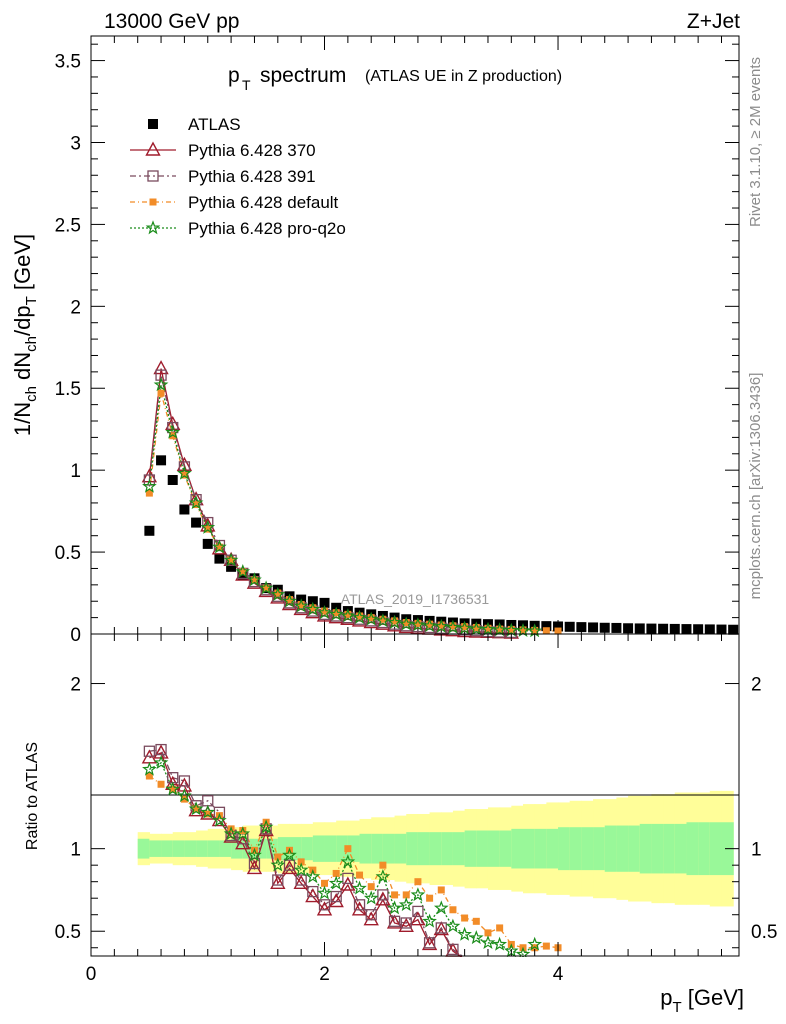 The height and width of the screenshot is (1024, 786). I want to click on energy-label: 13000 GeV pp, so click(171, 21).